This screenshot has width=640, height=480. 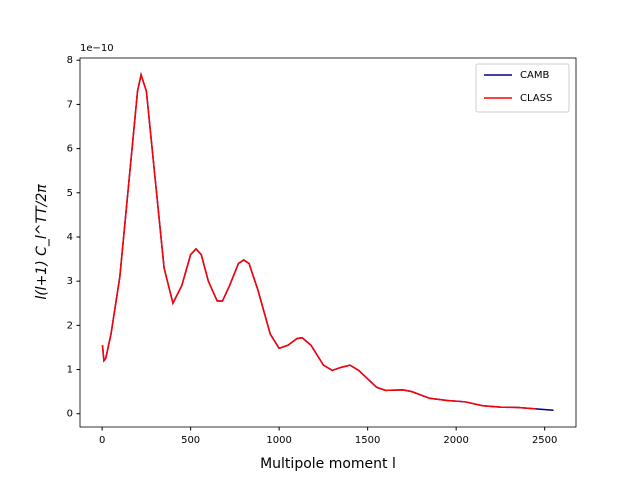 I want to click on y-axis-label: l(l+1) C_l^TT/2π, so click(x=42, y=242).